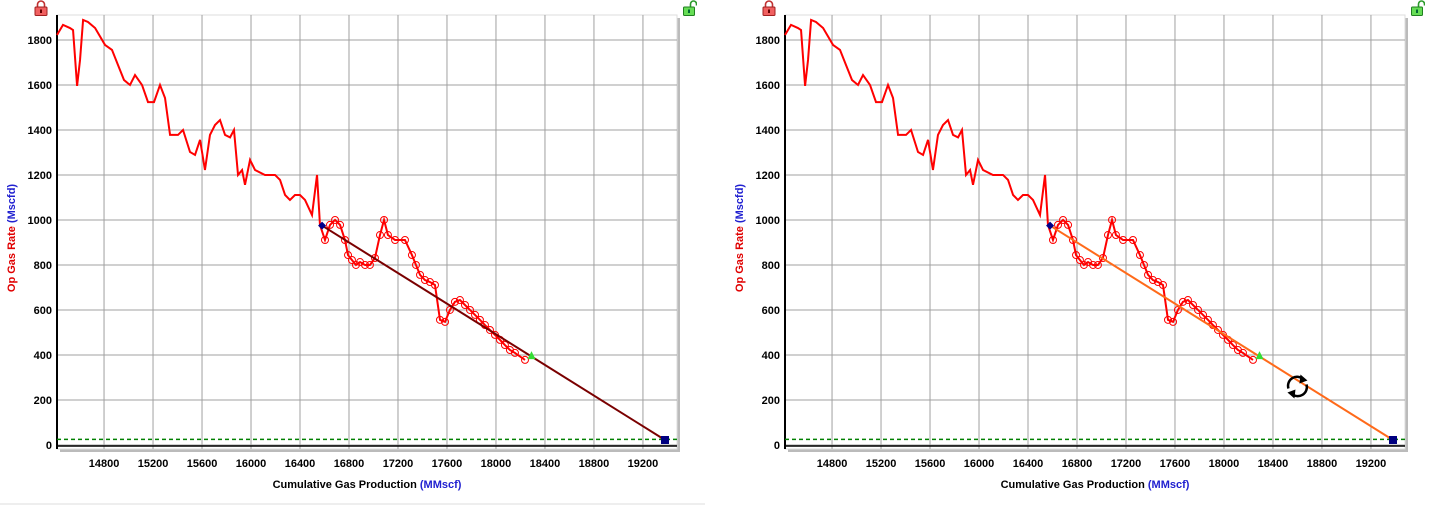  I want to click on x-axis-label: Cumulative Gas Production (MMscf), so click(1095, 485).